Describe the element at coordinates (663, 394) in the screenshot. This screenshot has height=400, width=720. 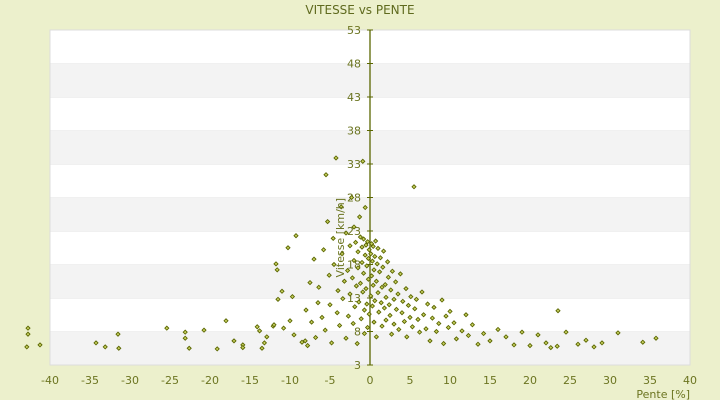
I see `x-axis-label: Pente [%]` at that location.